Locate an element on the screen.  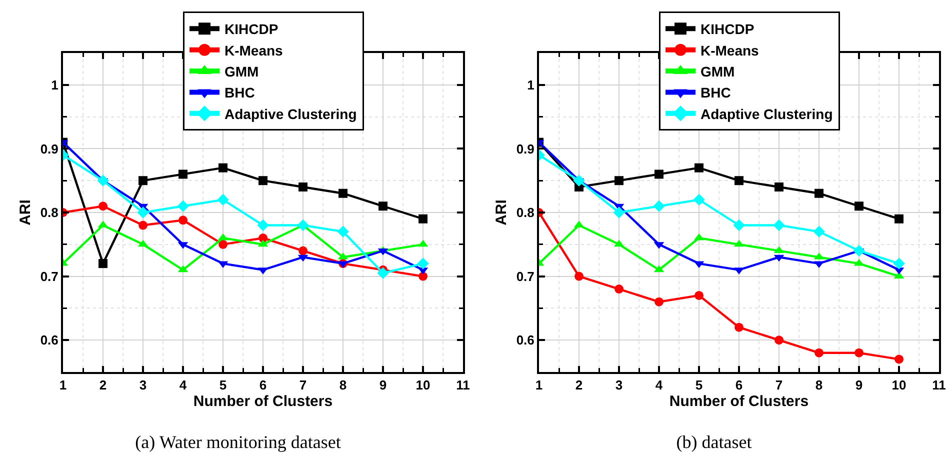
text: (b) dataset is located at coordinates (714, 442).